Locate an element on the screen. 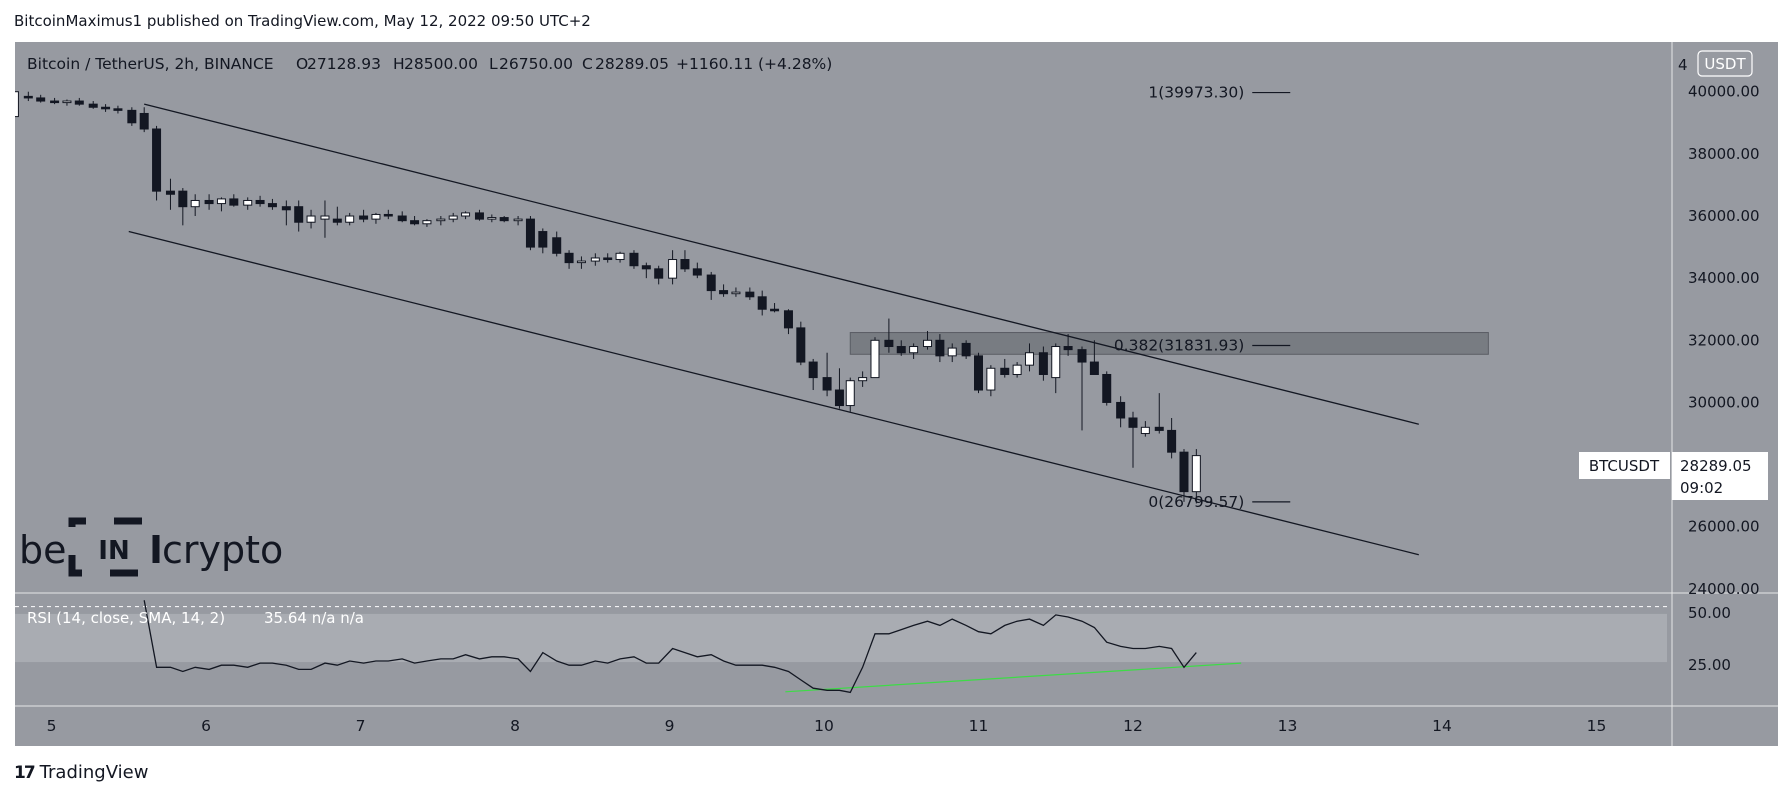 This screenshot has height=800, width=1791. rsi-band is located at coordinates (841, 638).